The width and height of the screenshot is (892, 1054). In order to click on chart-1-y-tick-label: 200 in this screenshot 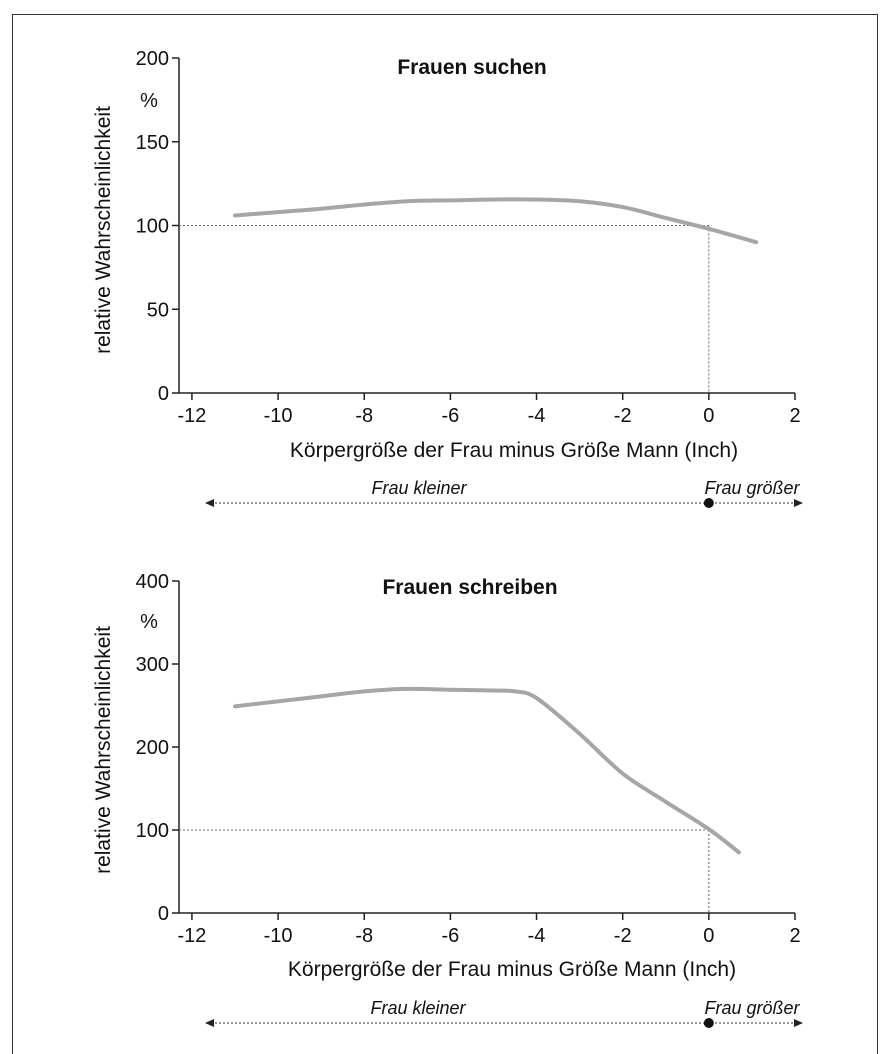, I will do `click(152, 59)`.